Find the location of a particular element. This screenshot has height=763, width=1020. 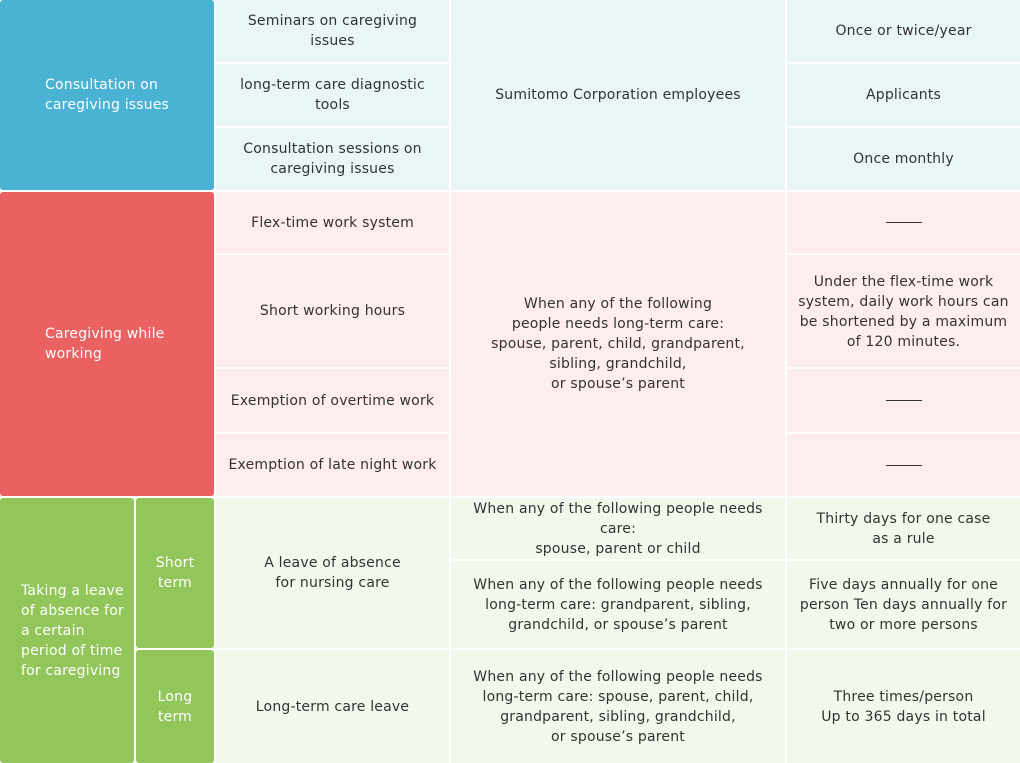

program-label: long-term care diagnostic tools is located at coordinates (332, 95).